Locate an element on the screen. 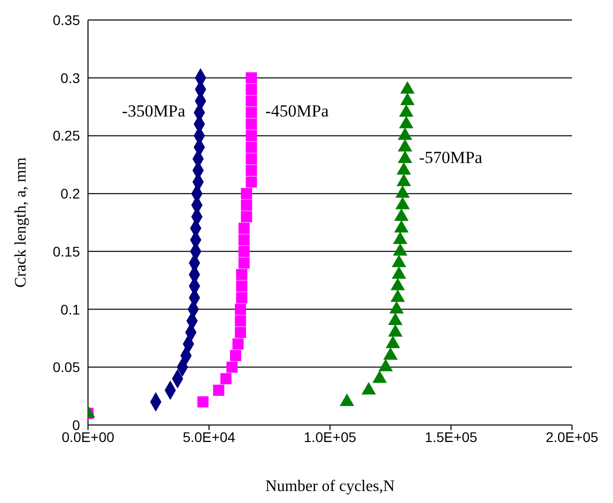  x-tick-label: 2.0E+05 is located at coordinates (572, 436).